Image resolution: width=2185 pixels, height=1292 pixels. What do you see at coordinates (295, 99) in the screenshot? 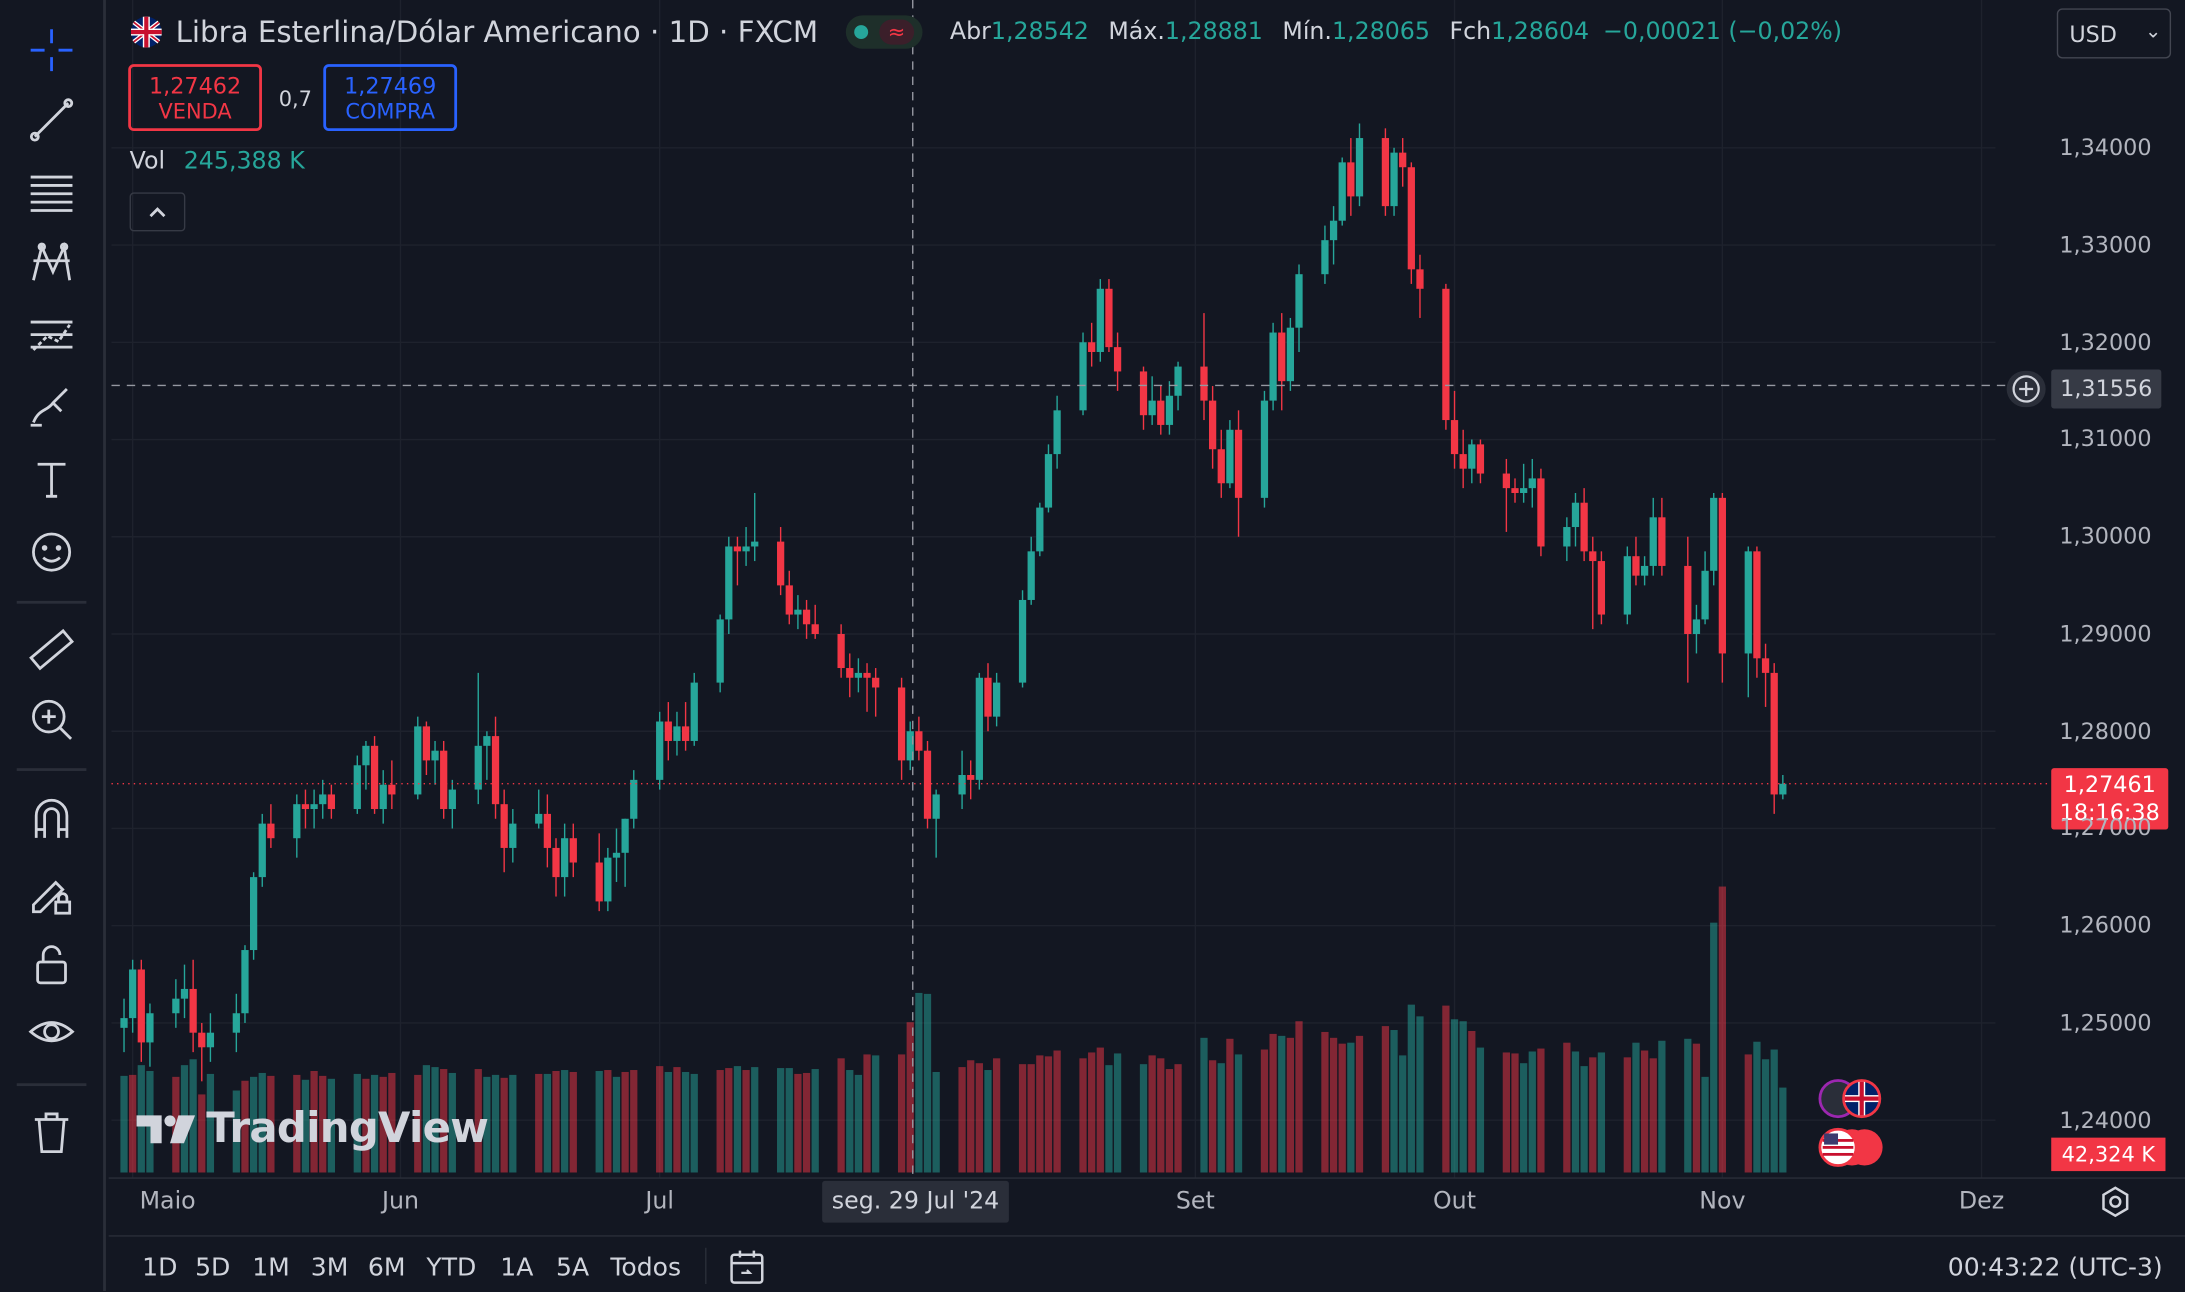
I see `spread-value: 0,7` at bounding box center [295, 99].